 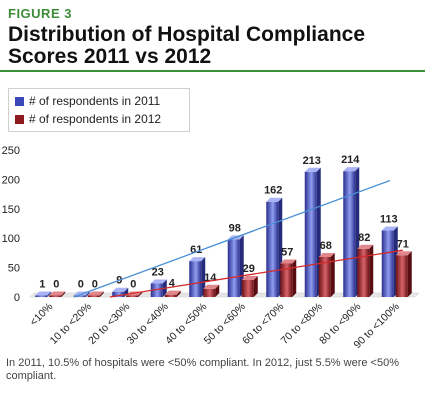 I want to click on y-tick-label: 150, so click(x=11, y=210).